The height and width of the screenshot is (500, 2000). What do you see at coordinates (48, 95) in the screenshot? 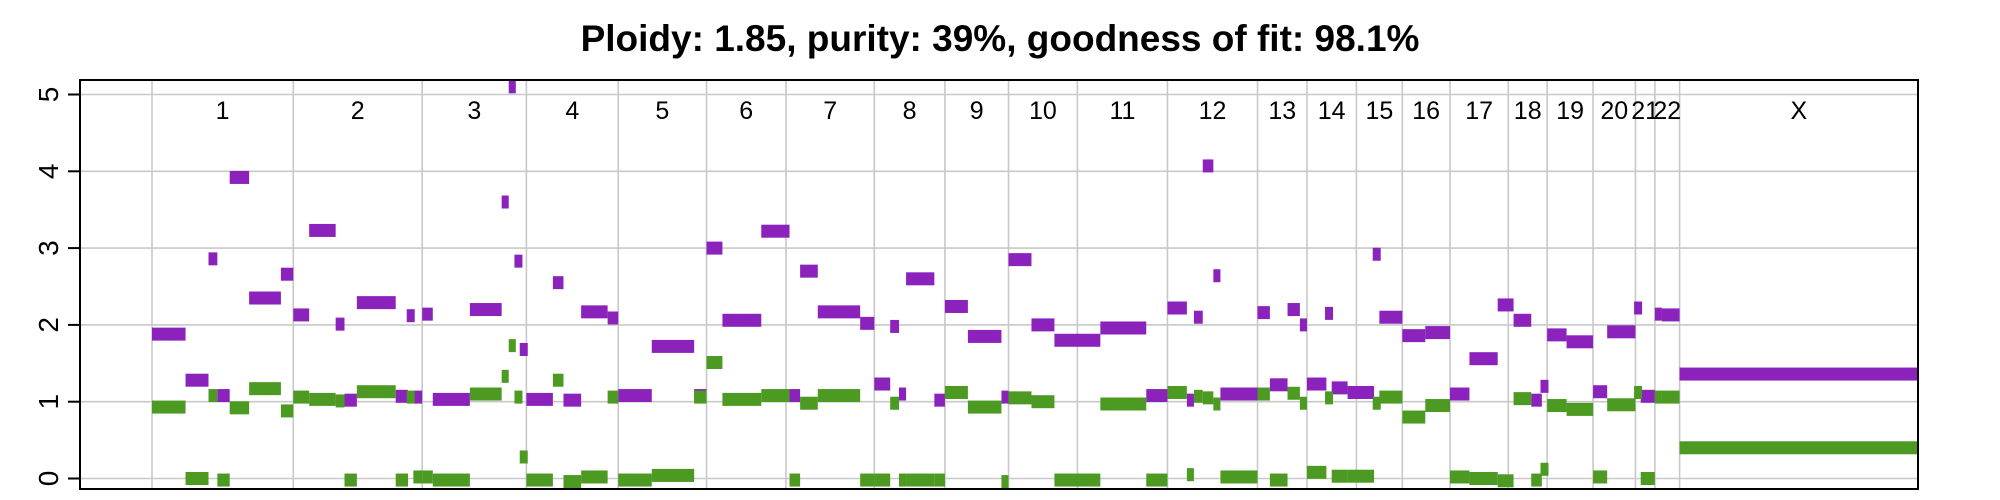
I see `y-tick-label: 5` at bounding box center [48, 95].